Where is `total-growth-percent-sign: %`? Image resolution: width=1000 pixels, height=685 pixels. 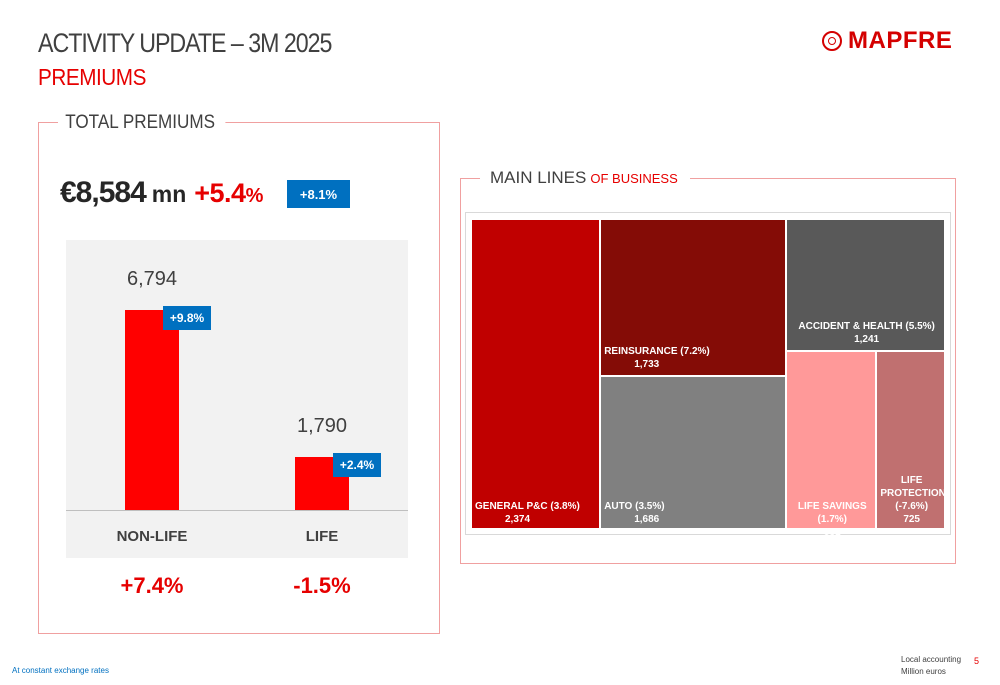 total-growth-percent-sign: % is located at coordinates (254, 196).